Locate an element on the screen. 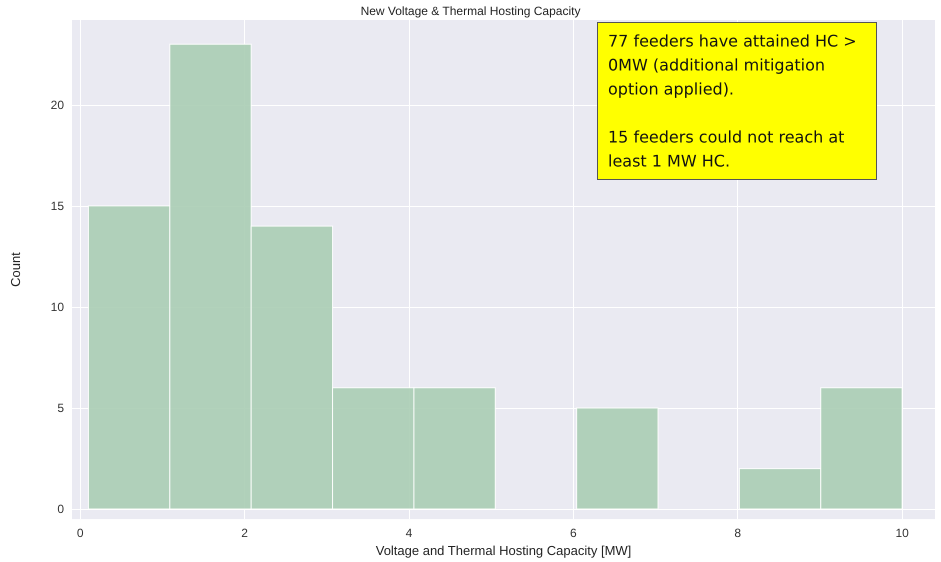 Image resolution: width=941 pixels, height=562 pixels. y-axis-title: Count is located at coordinates (15, 269).